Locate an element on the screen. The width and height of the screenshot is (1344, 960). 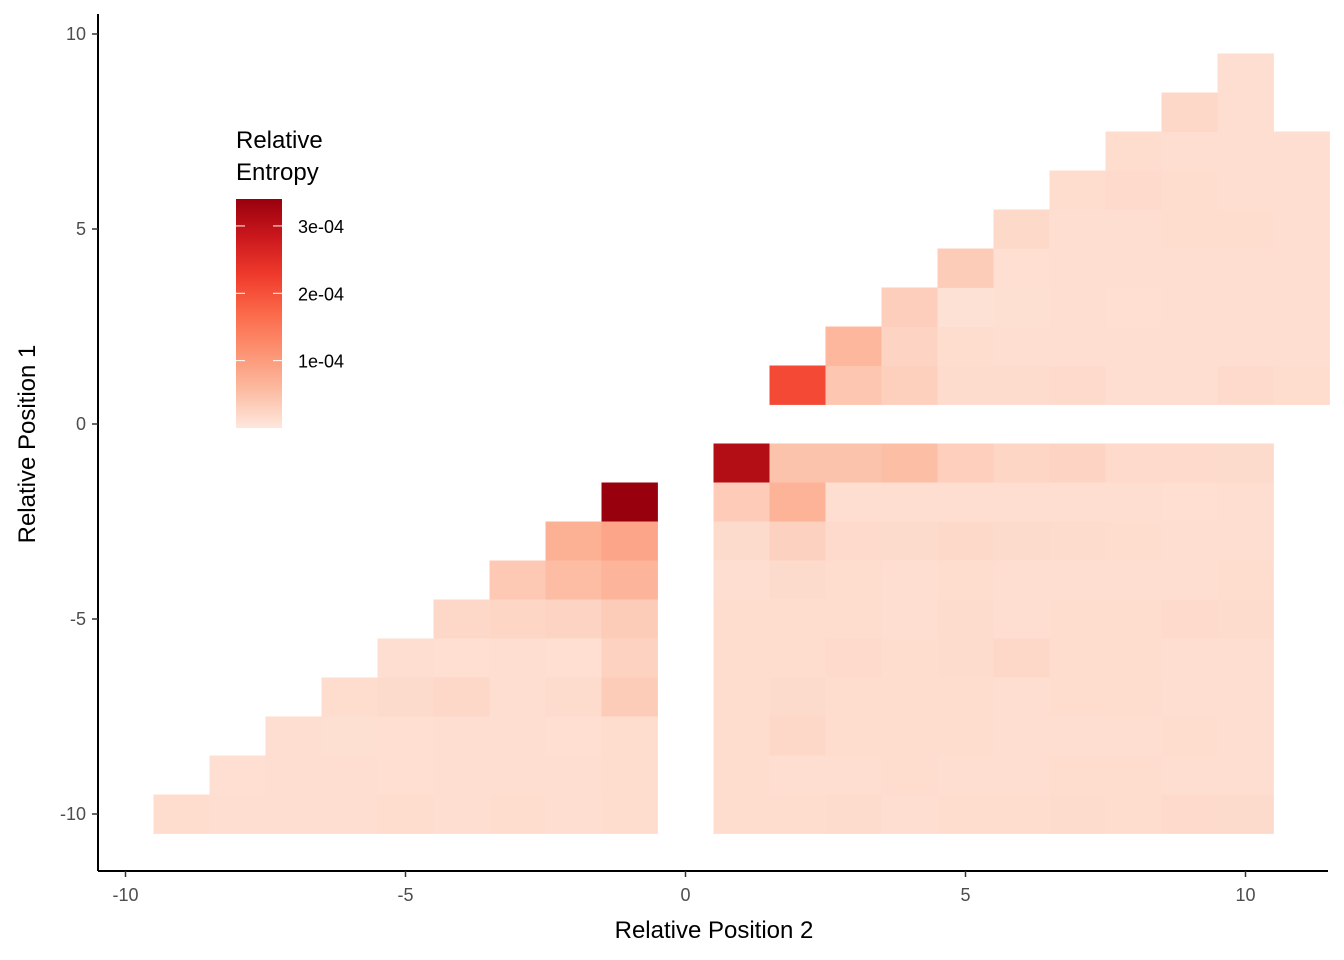
legend-colorbar is located at coordinates (259, 313).